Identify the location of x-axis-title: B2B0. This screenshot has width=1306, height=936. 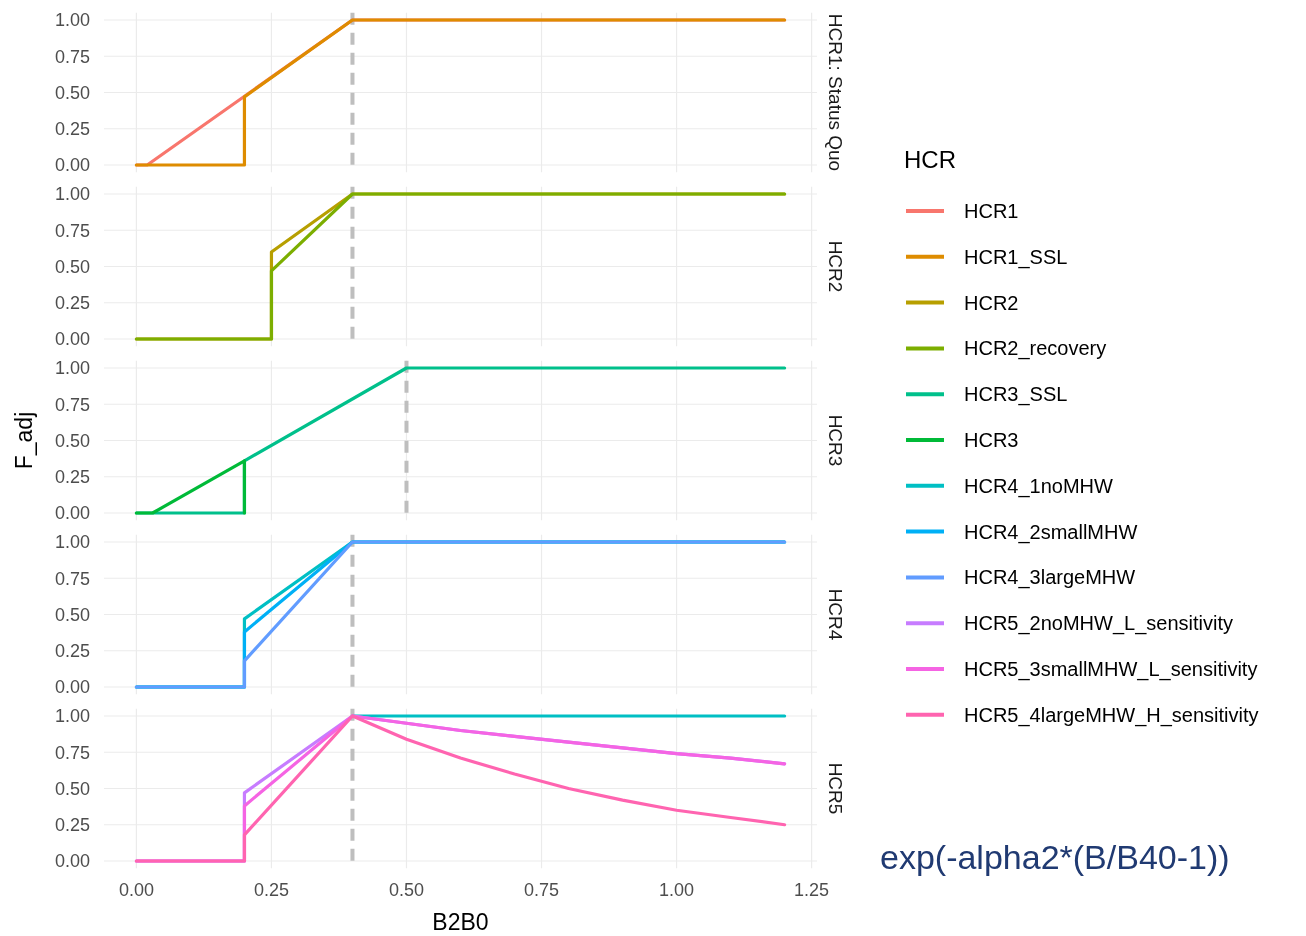
(460, 922).